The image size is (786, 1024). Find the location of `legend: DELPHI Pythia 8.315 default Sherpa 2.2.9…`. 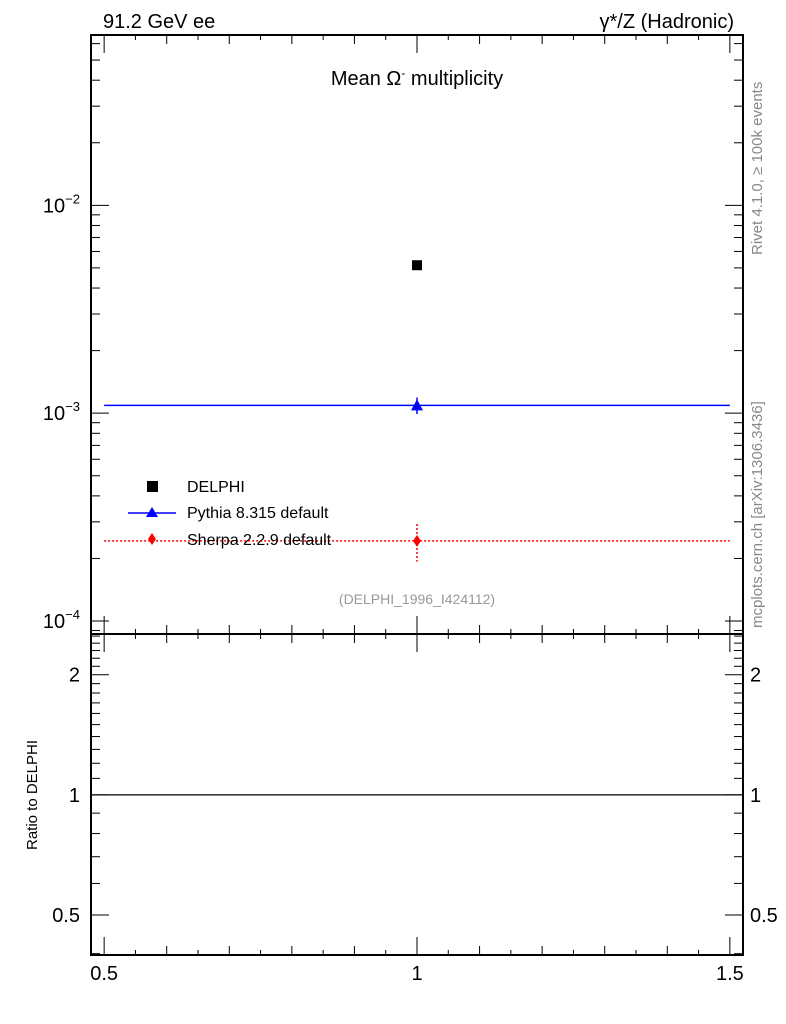

legend: DELPHI Pythia 8.315 default Sherpa 2.2.9… is located at coordinates (230, 514).